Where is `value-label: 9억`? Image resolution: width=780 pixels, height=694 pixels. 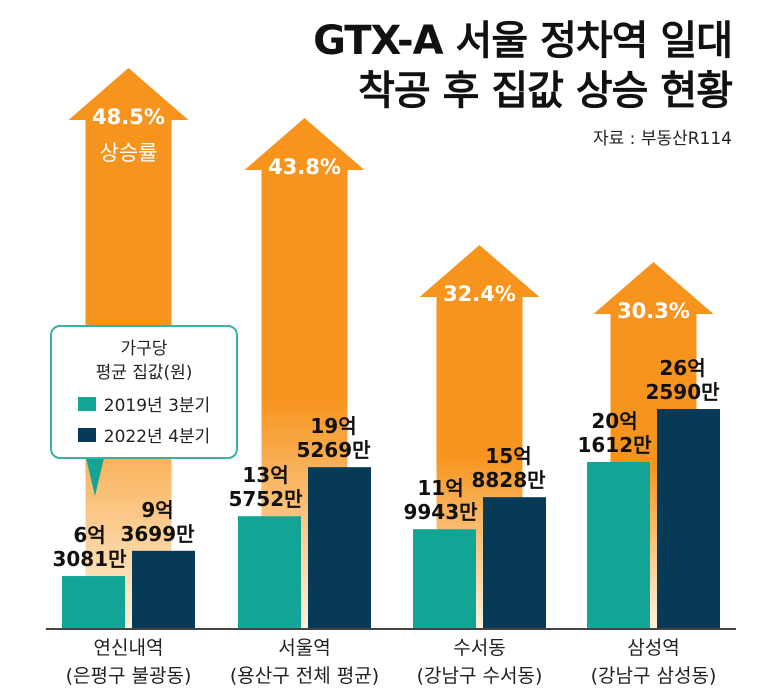 value-label: 9억 is located at coordinates (157, 510).